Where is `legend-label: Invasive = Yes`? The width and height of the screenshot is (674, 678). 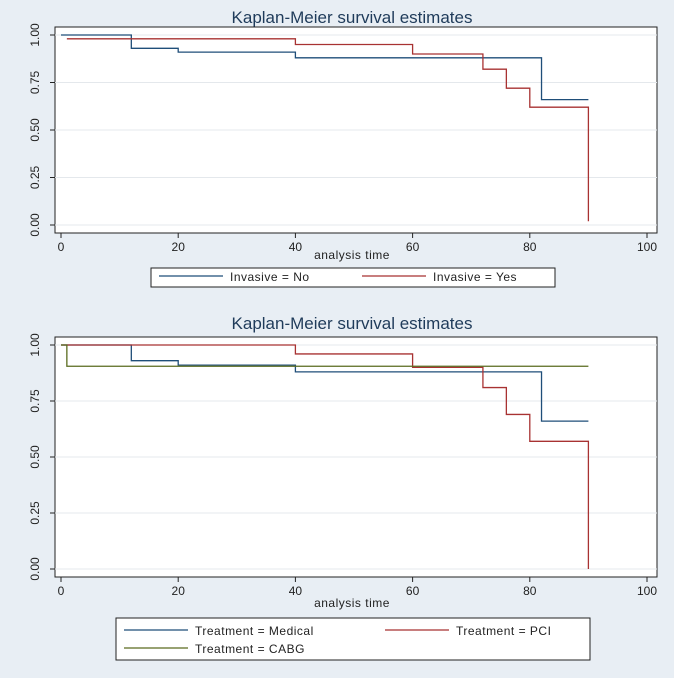 legend-label: Invasive = Yes is located at coordinates (475, 277).